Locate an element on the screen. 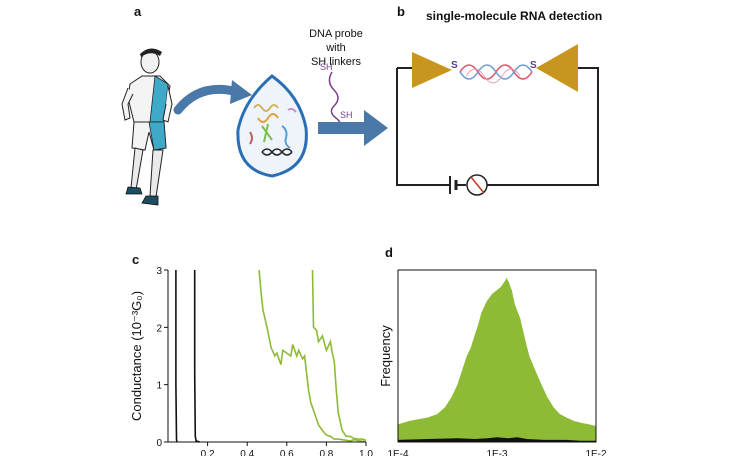 Image resolution: width=730 pixels, height=456 pixels. chart-c-y-tick-label: 3 is located at coordinates (159, 271).